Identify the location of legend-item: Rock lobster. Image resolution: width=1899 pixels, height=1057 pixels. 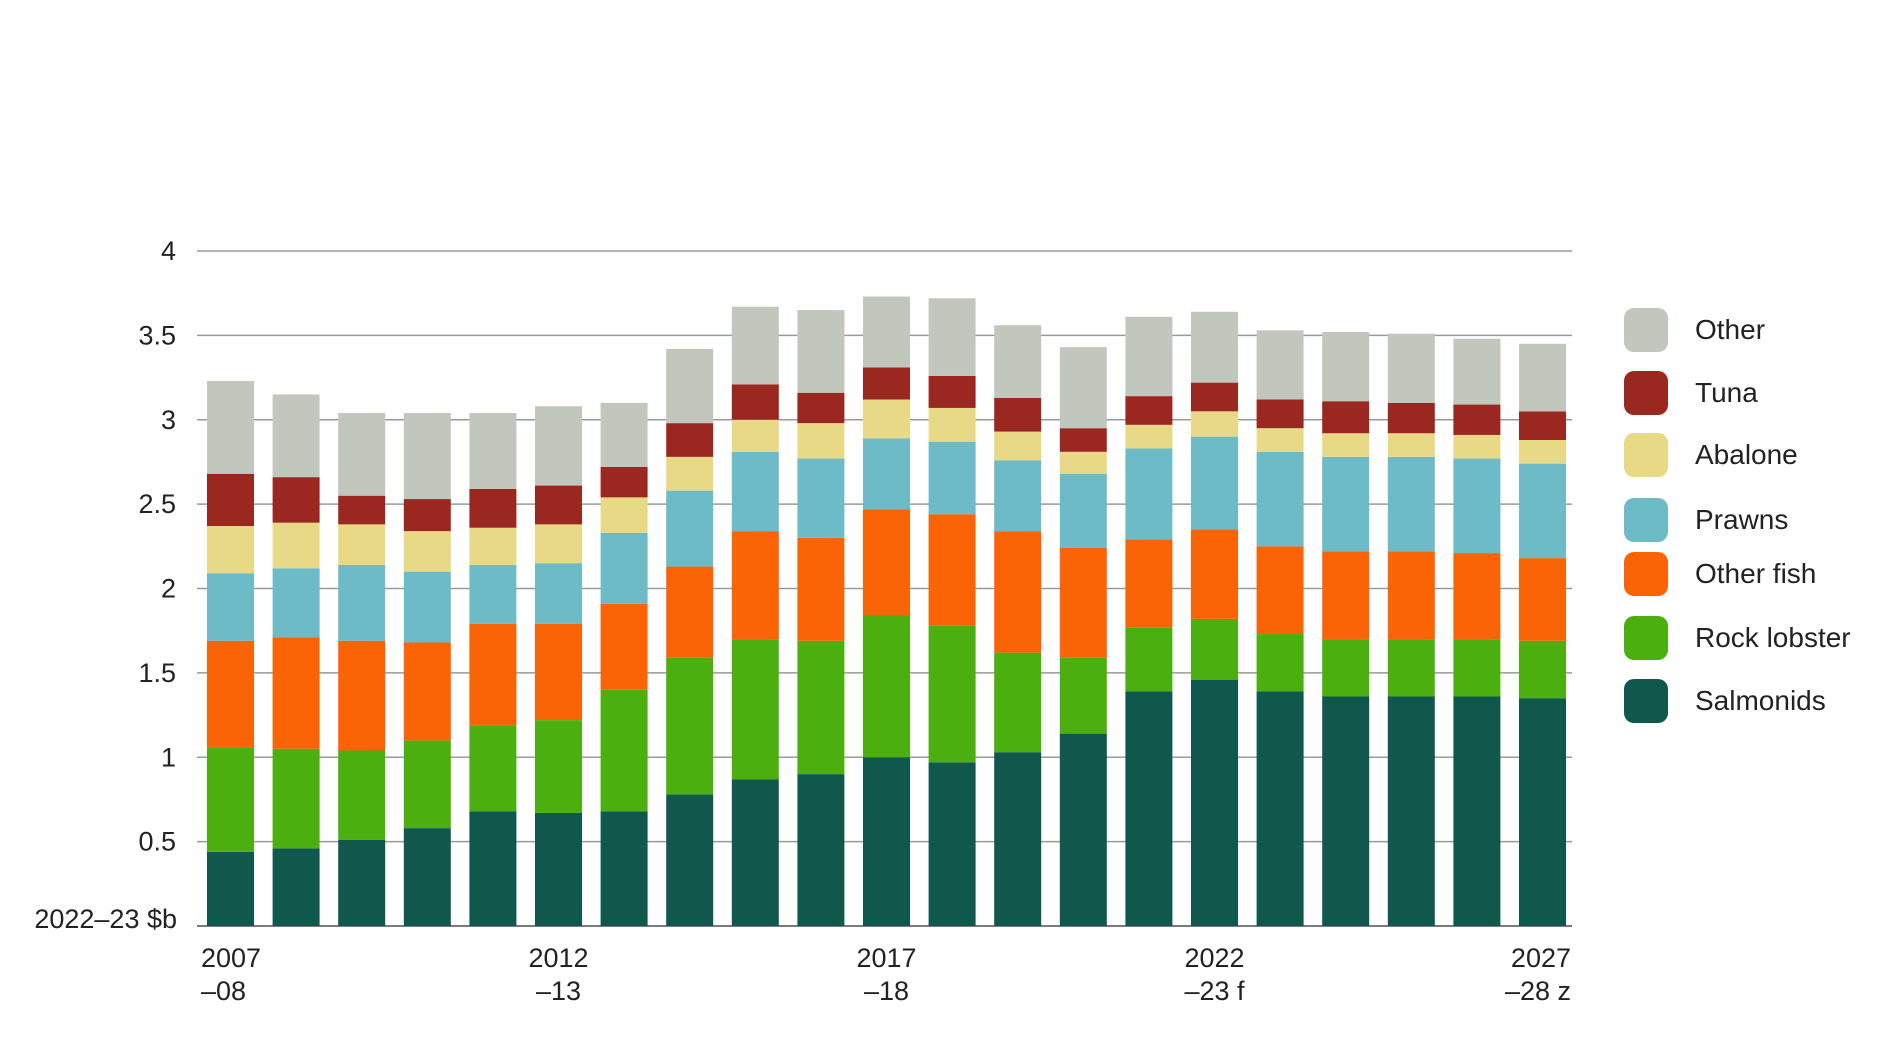
(1737, 638).